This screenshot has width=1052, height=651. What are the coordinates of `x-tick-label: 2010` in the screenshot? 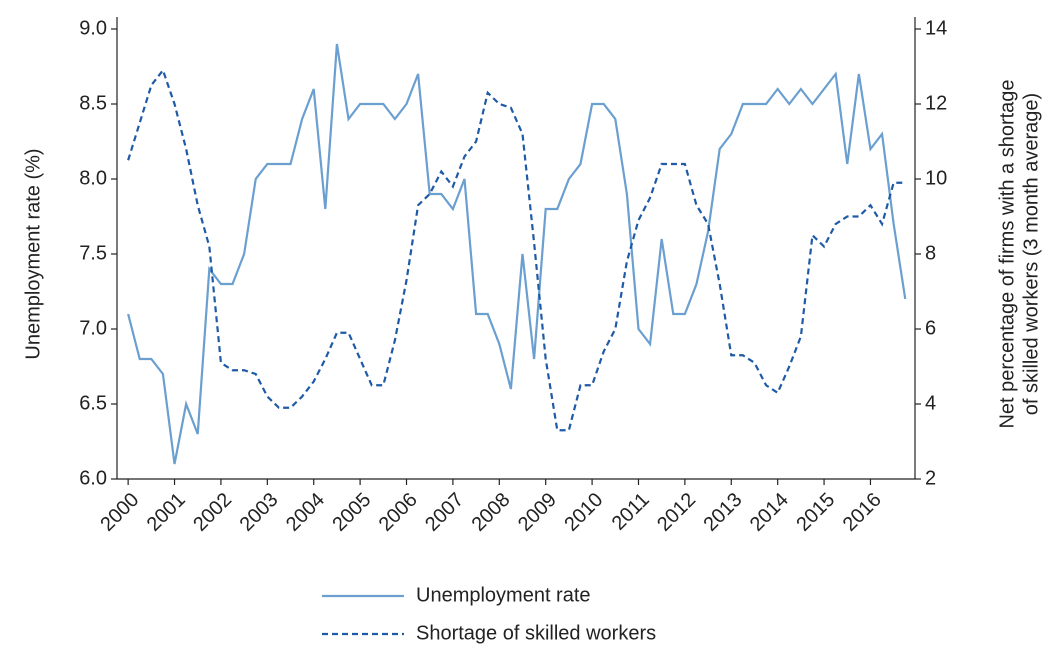 It's located at (583, 512).